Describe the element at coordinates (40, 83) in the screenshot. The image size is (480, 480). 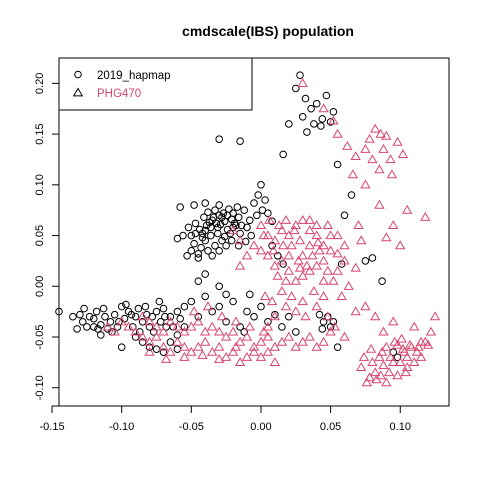
I see `y-tick-label: 0.20` at that location.